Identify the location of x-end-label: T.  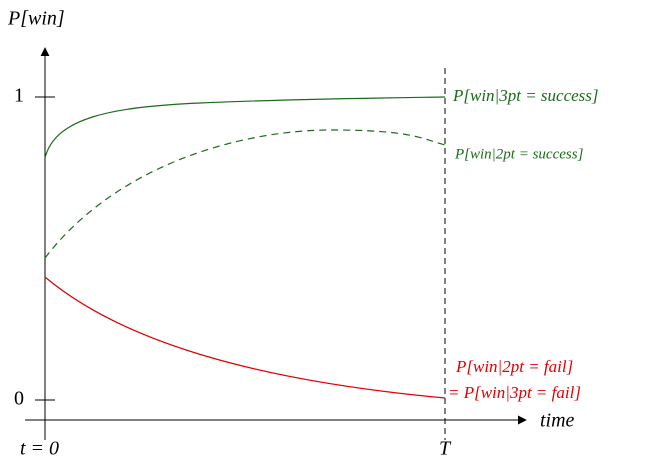
(445, 449).